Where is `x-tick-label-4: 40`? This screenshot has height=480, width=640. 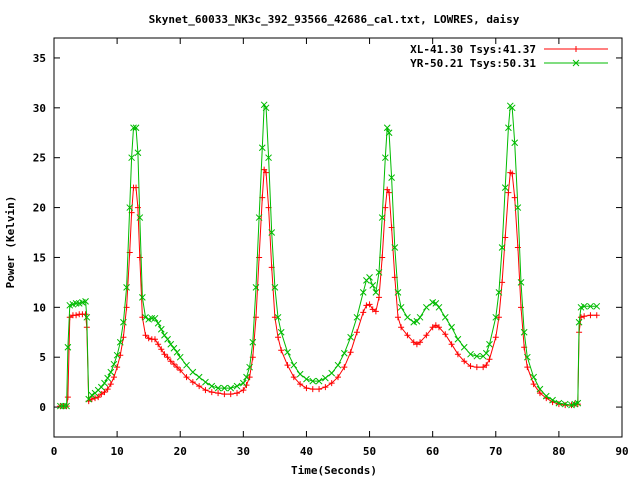 x-tick-label-4: 40 is located at coordinates (306, 451).